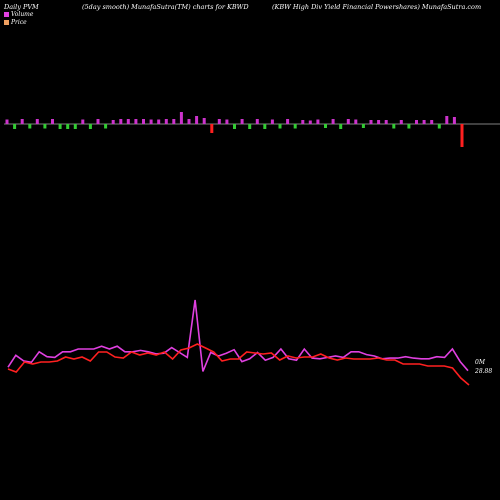 This screenshot has height=500, width=500. What do you see at coordinates (238, 335) in the screenshot?
I see `volume-series-line` at bounding box center [238, 335].